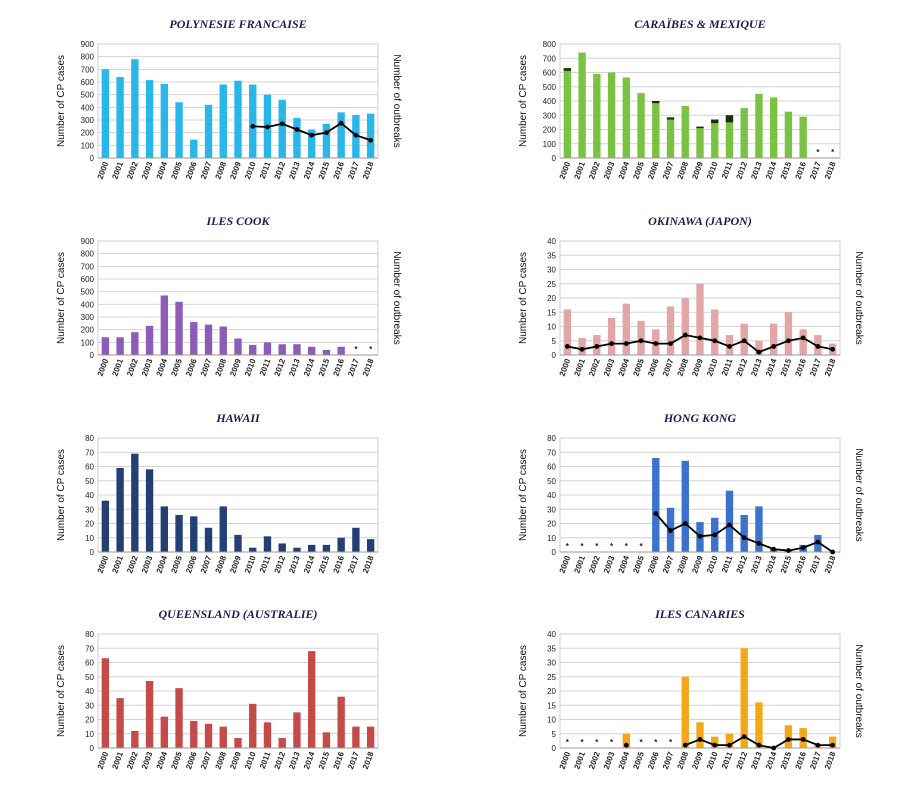 Image resolution: width=922 pixels, height=800 pixels. Describe the element at coordinates (162, 564) in the screenshot. I see `x-tick-label: 2004` at that location.